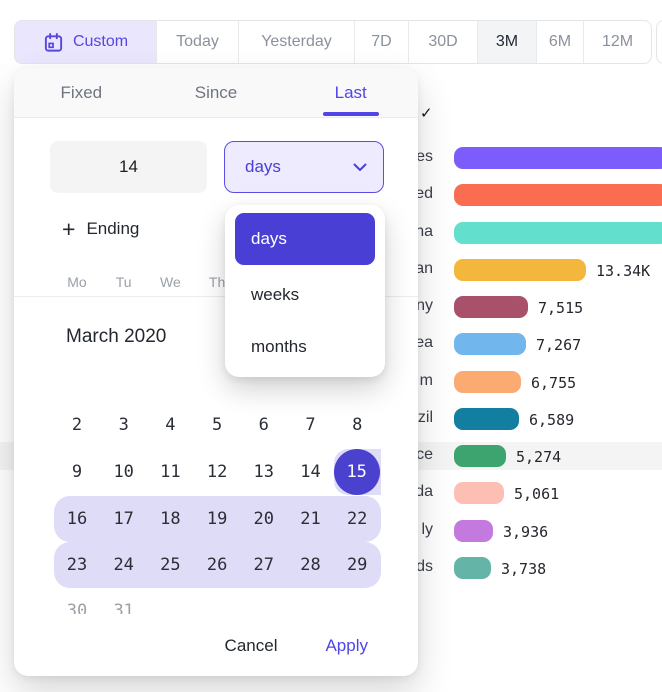 This screenshot has height=692, width=662. Describe the element at coordinates (561, 308) in the screenshot. I see `country-value: 7,515` at that location.